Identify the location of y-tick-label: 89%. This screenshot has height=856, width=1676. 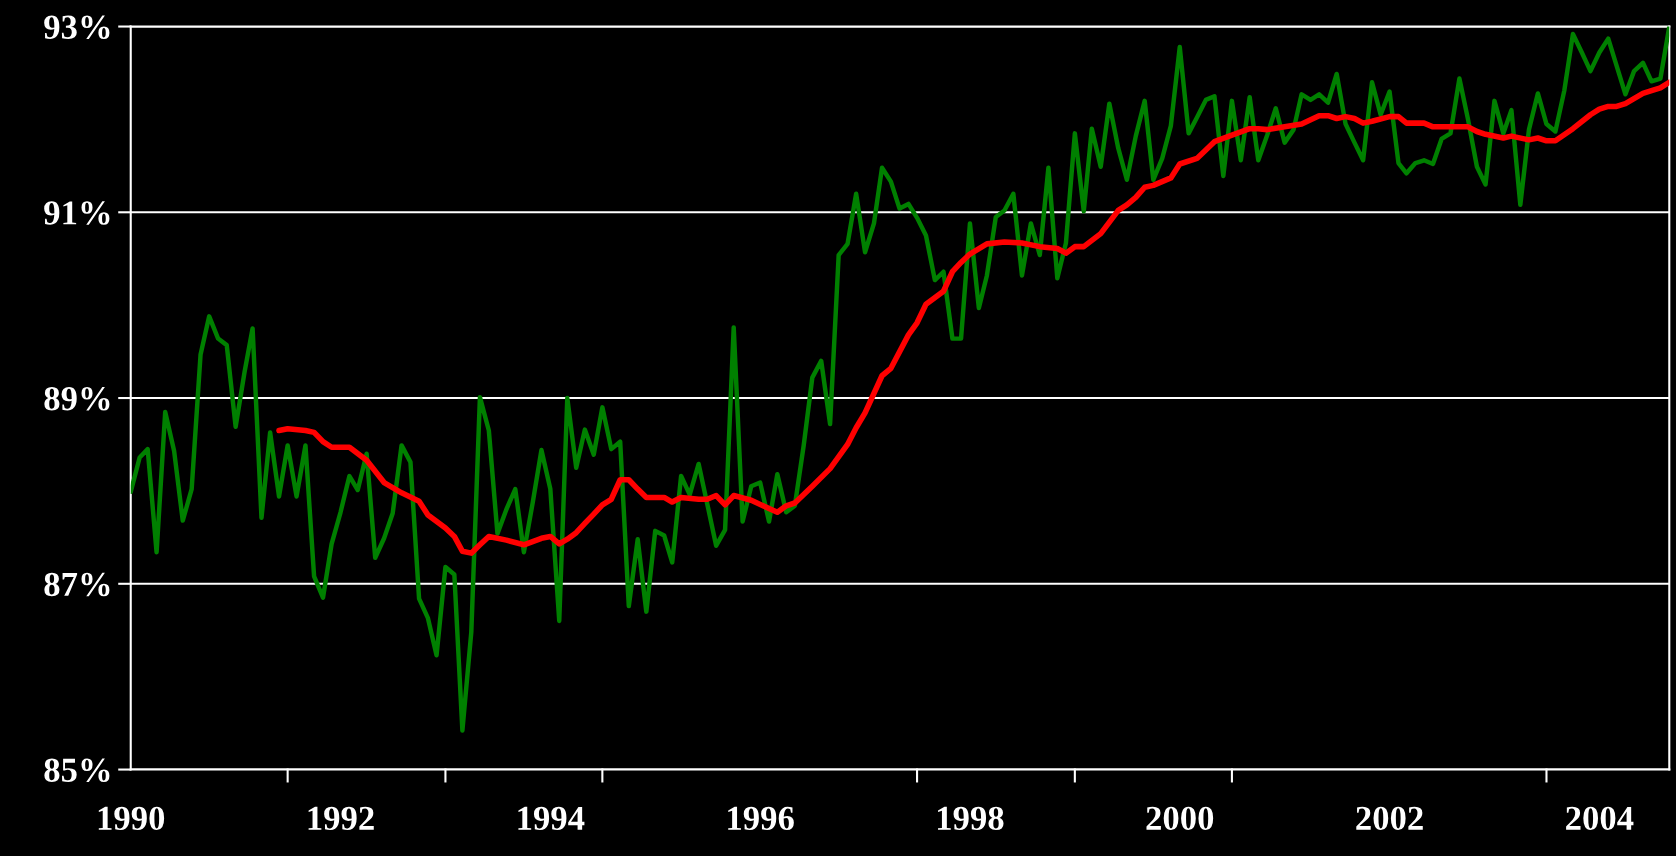
(77, 399).